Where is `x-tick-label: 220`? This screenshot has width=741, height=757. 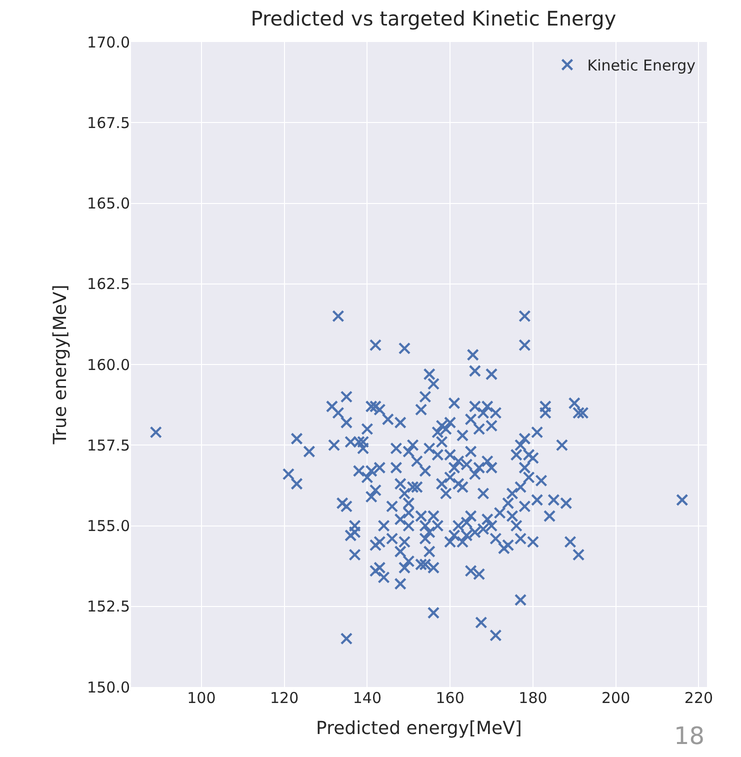
x-tick-label: 220 is located at coordinates (699, 698).